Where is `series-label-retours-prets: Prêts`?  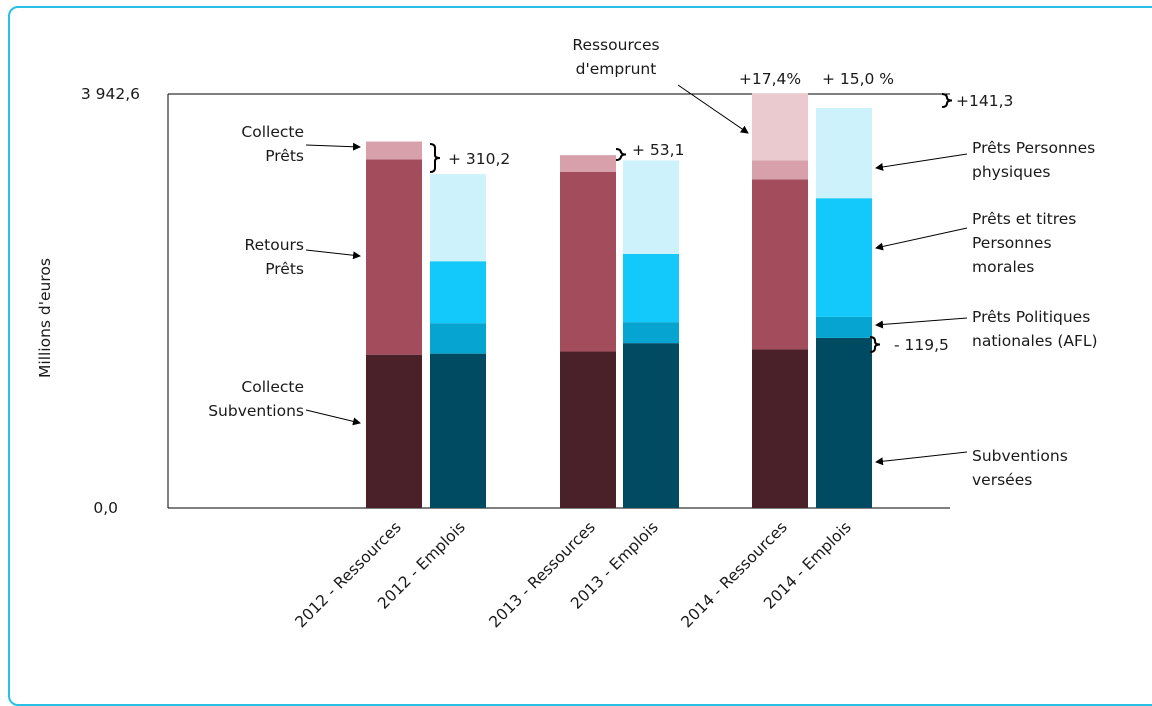
series-label-retours-prets: Prêts is located at coordinates (284, 269).